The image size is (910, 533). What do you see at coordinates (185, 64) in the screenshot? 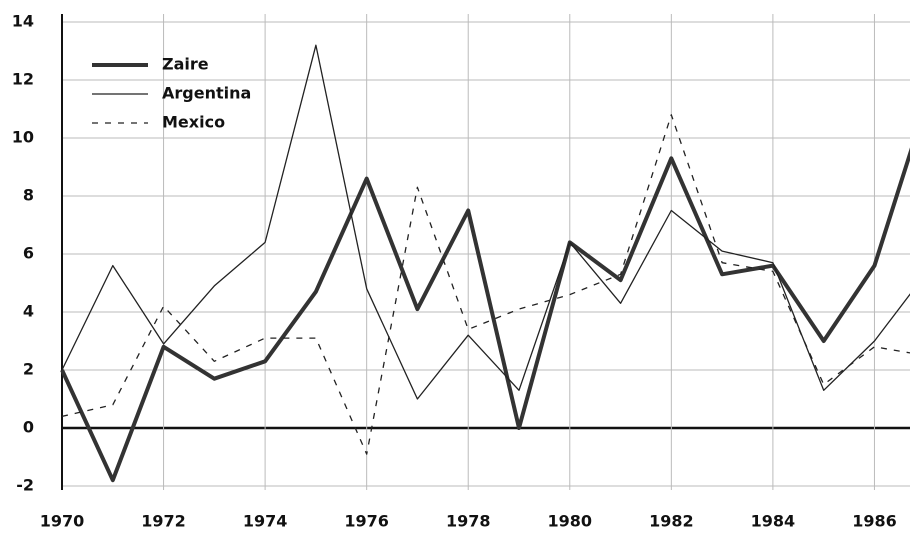
I see `legend-label: Zaire` at bounding box center [185, 64].